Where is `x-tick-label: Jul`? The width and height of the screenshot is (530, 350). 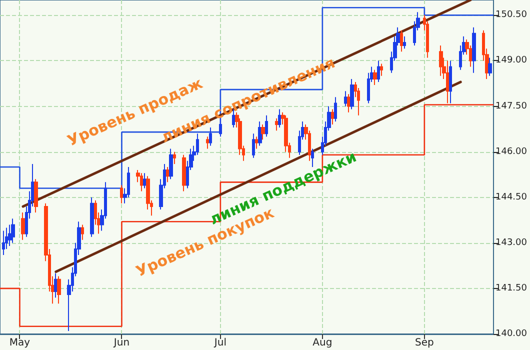 x-tick-label: Jul is located at coordinates (219, 343).